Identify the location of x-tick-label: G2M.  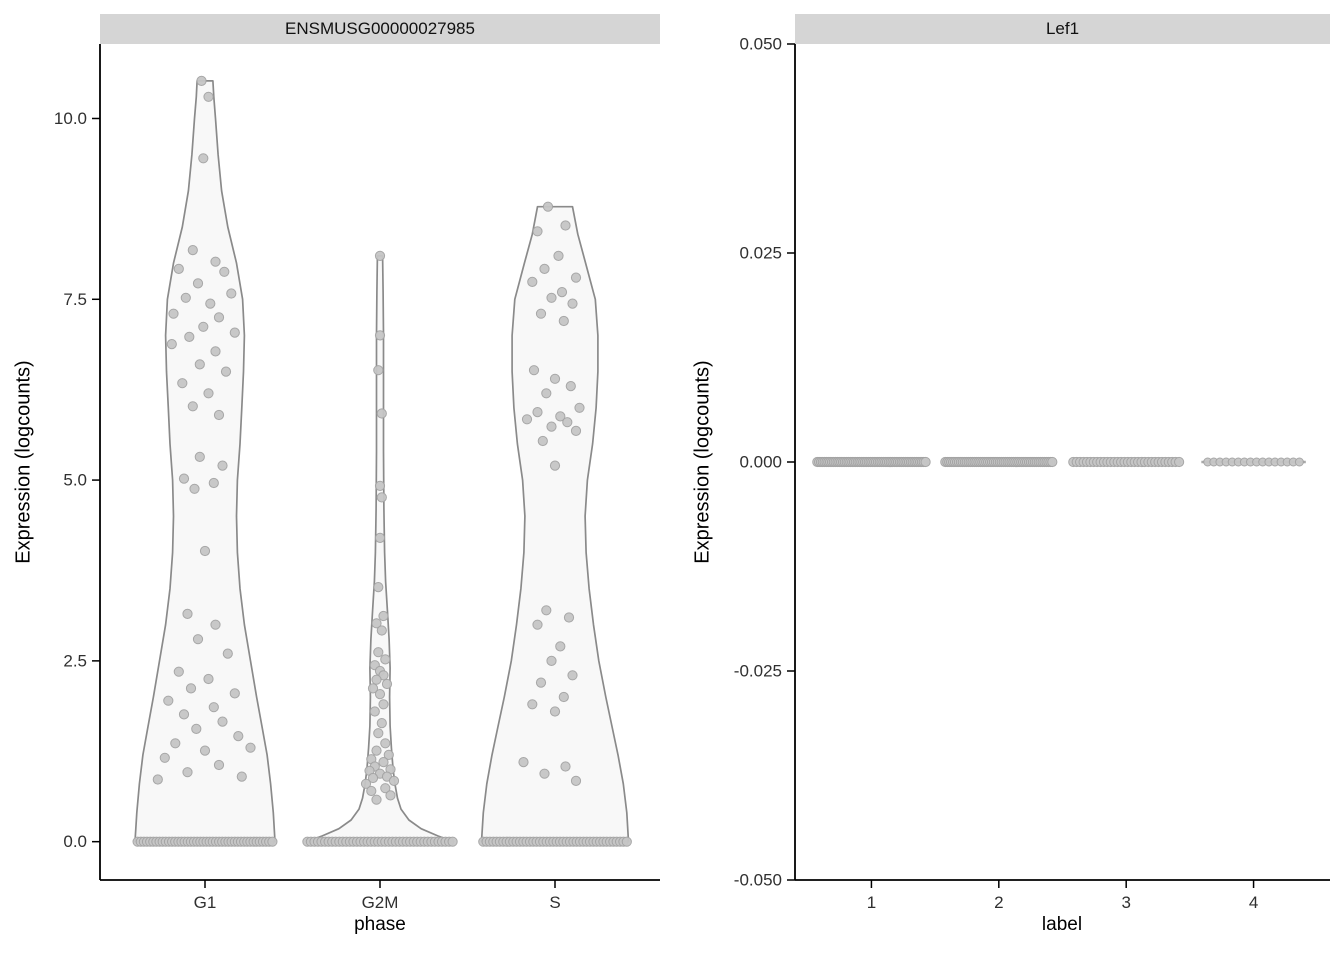
(380, 902).